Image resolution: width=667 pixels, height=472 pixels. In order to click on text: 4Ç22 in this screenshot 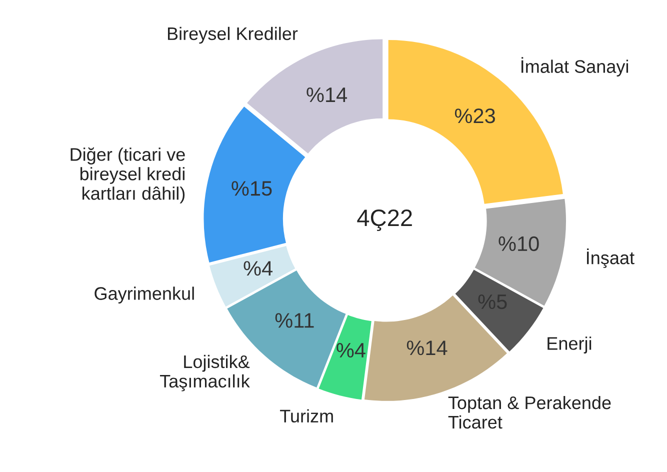, I will do `click(384, 220)`.